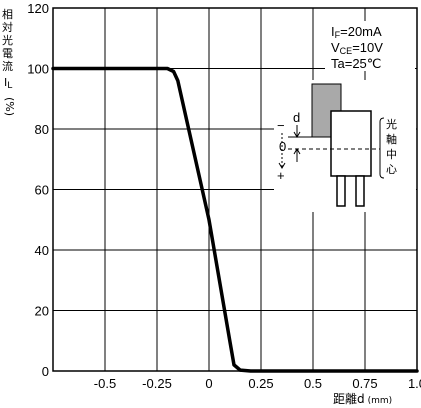 This screenshot has width=421, height=408. I want to click on y-label-char-4: 電, so click(7, 53).